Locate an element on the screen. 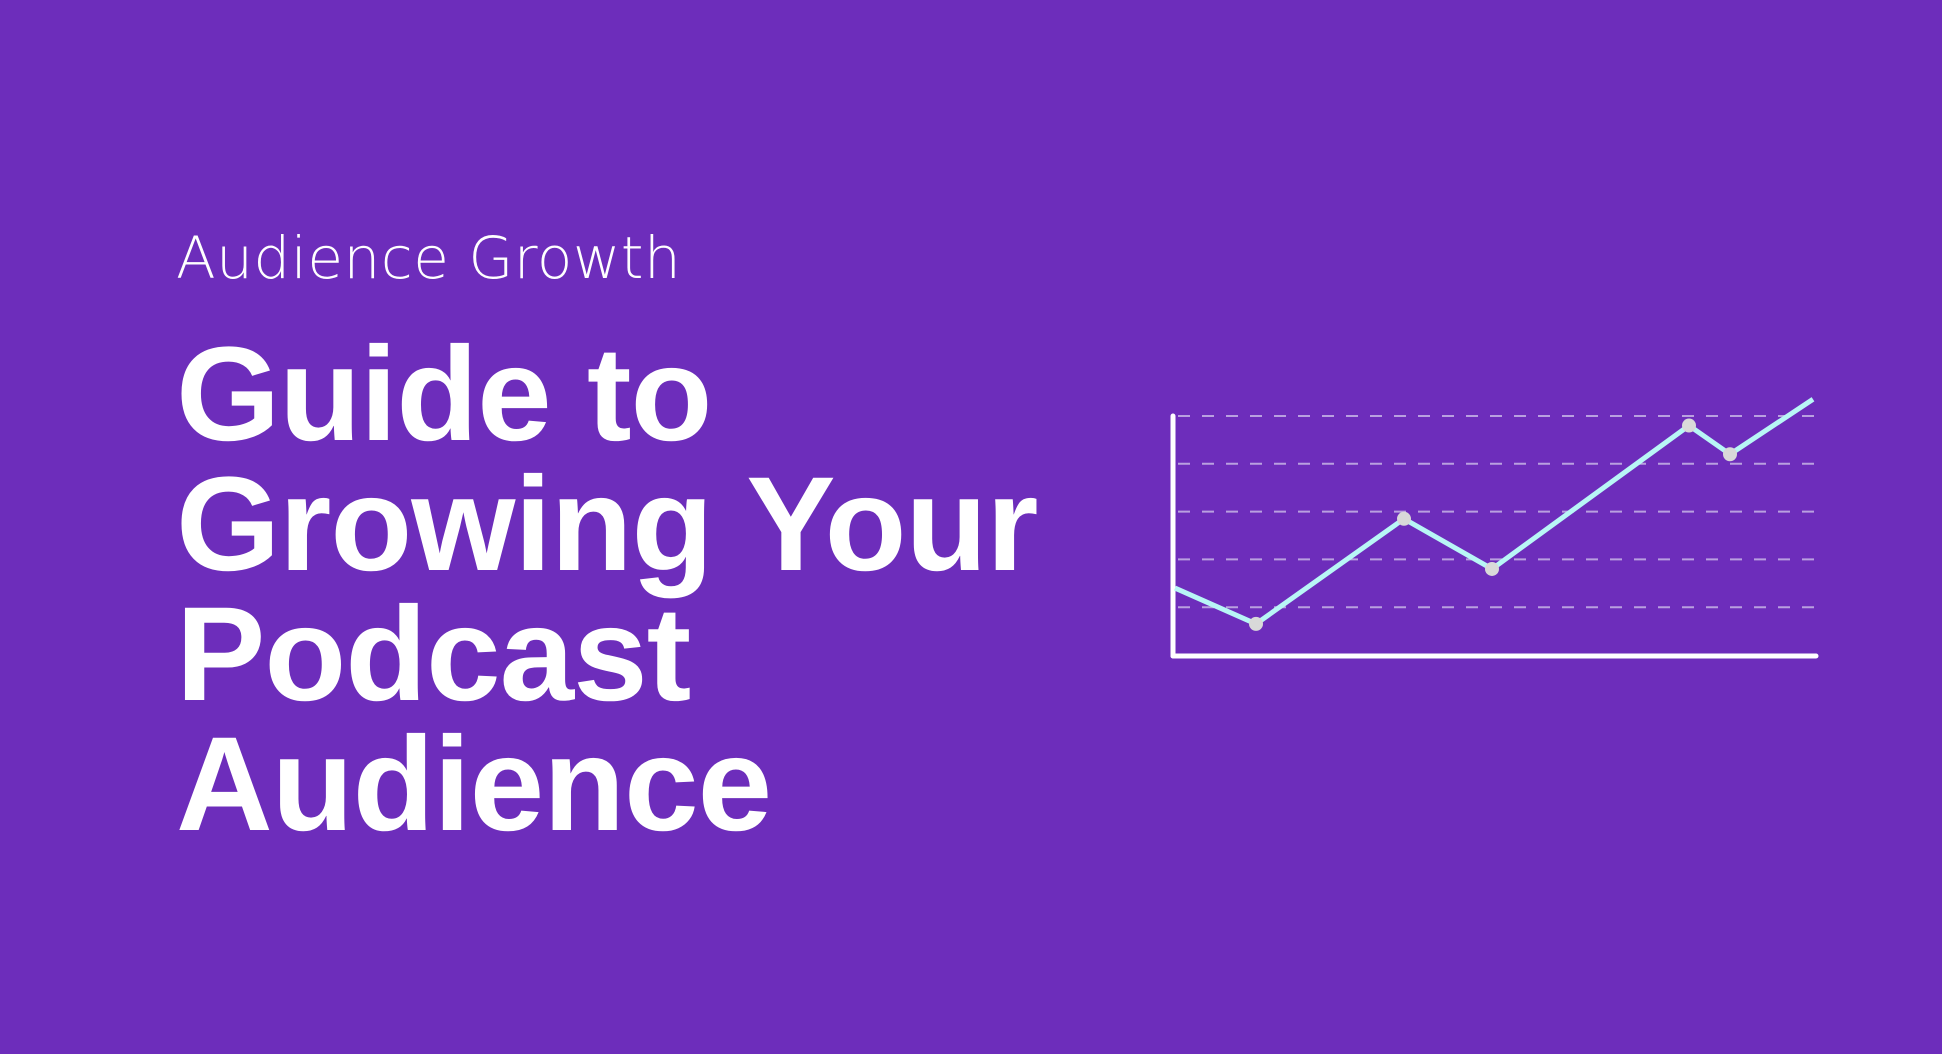  title-line-3: Podcast is located at coordinates (433, 654).